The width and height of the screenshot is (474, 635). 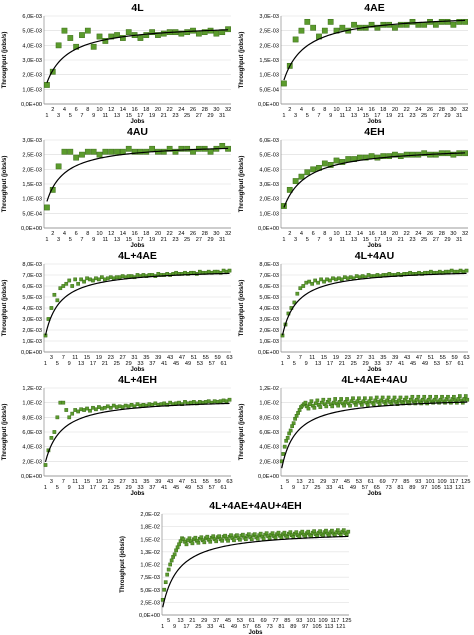 I want to click on x-tick-label: 85, so click(x=406, y=482).